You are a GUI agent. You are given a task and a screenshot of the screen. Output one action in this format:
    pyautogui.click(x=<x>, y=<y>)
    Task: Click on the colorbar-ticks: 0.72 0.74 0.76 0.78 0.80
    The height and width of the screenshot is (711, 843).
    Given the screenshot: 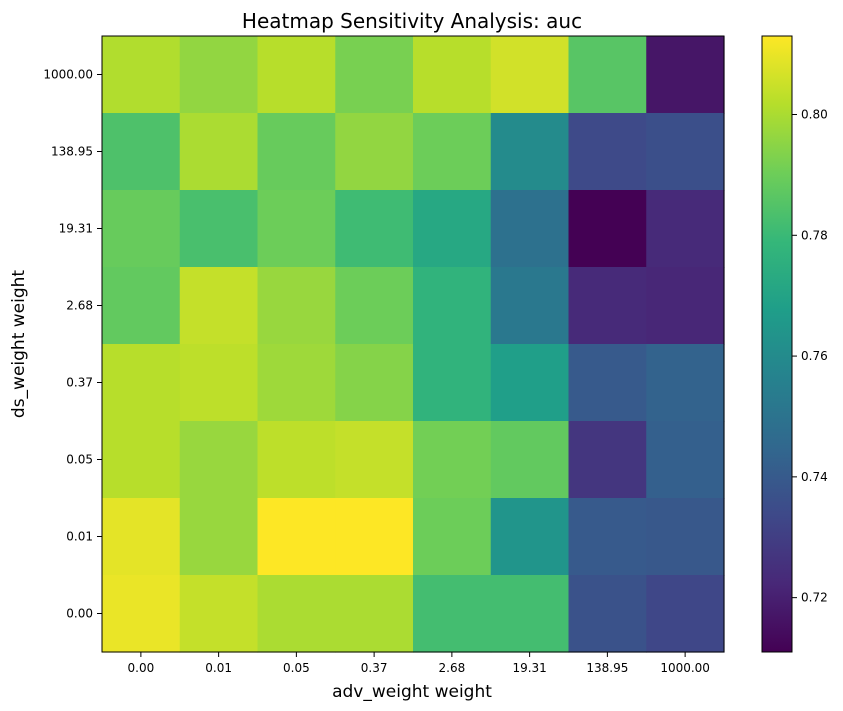 What is the action you would take?
    pyautogui.click(x=810, y=356)
    